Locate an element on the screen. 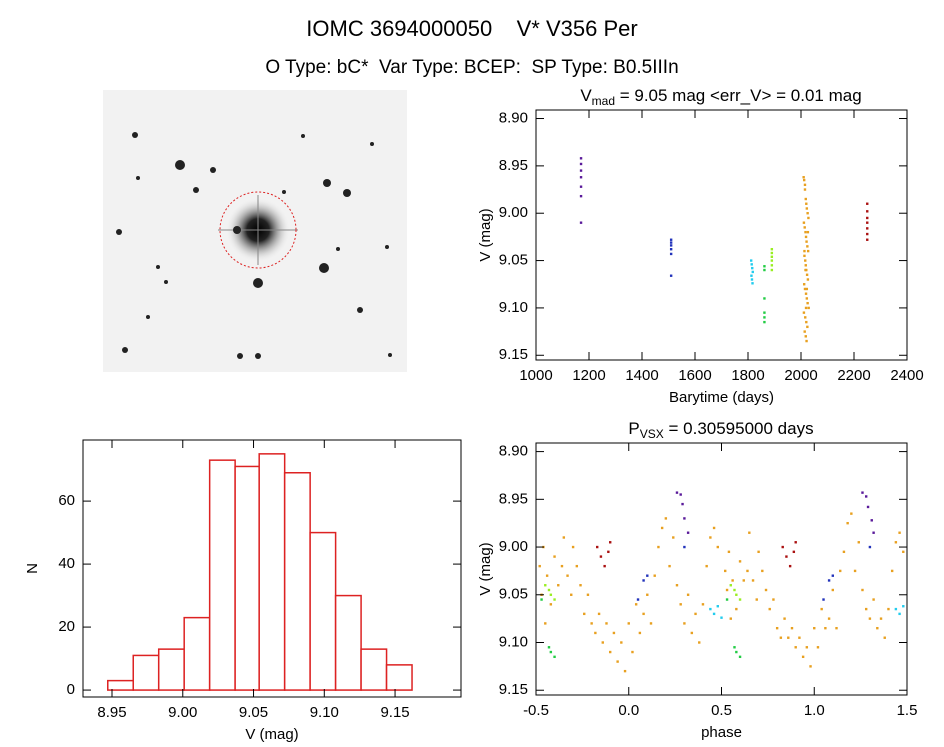 The image size is (944, 747). x-tick-label: 1600 is located at coordinates (694, 375).